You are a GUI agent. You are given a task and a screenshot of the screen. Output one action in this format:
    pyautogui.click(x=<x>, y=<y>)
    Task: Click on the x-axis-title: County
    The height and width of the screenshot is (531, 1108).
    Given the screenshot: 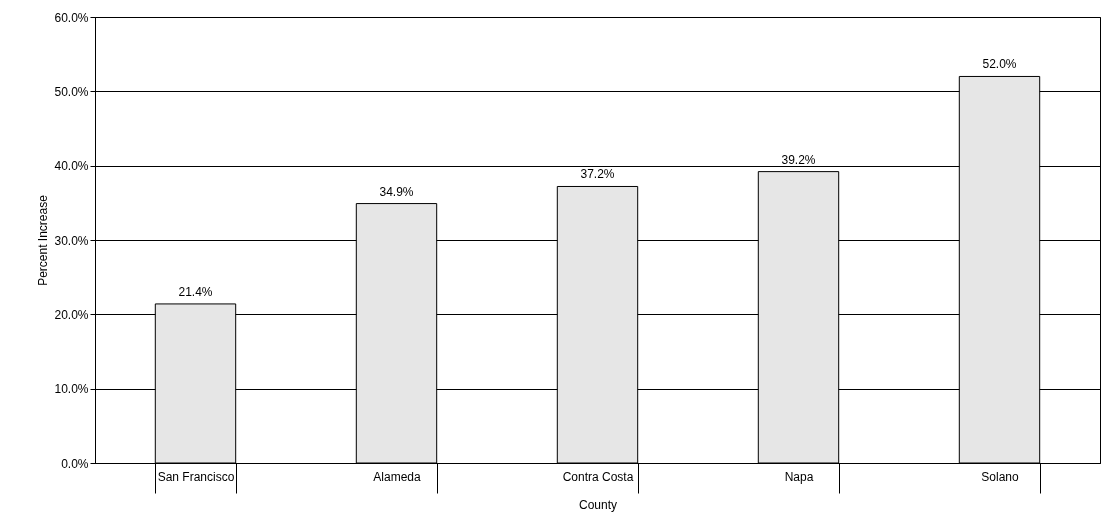 What is the action you would take?
    pyautogui.click(x=598, y=505)
    